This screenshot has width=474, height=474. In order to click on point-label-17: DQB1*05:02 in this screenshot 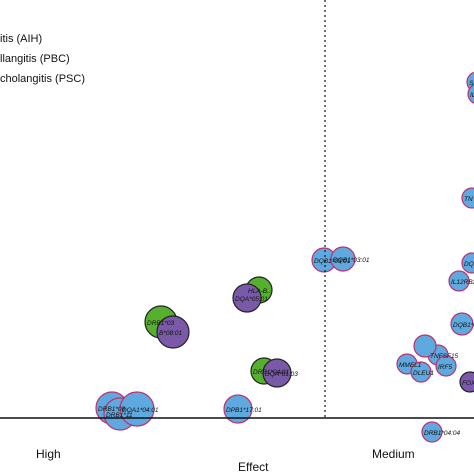, I will do `click(463, 325)`.